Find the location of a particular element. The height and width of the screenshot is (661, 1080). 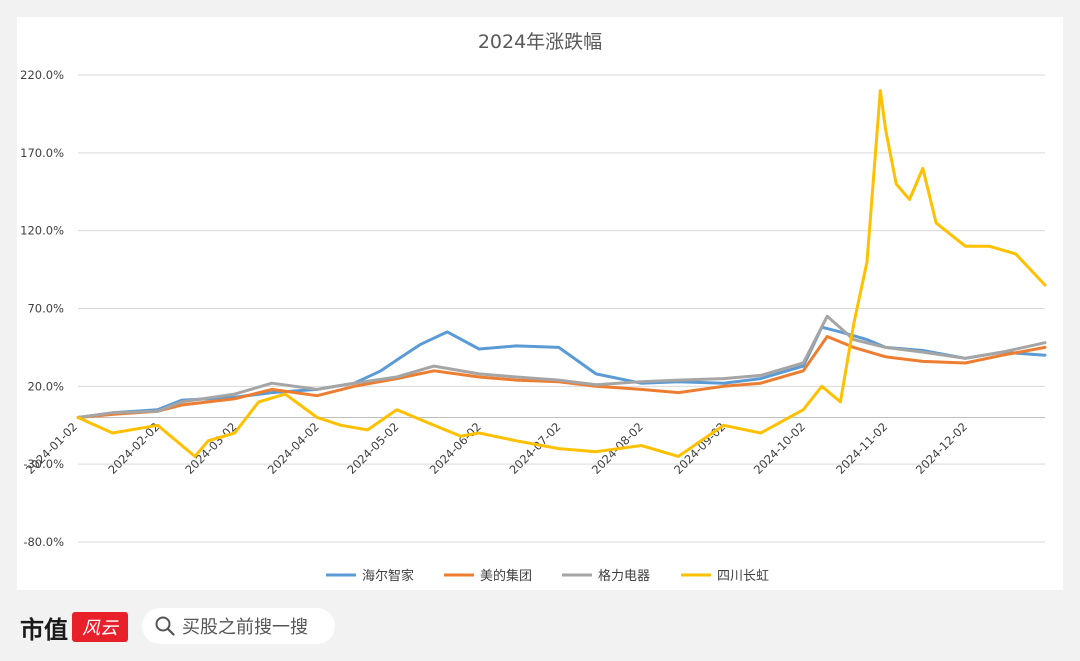

x-tick-label: 2024-12-02 is located at coordinates (941, 448).